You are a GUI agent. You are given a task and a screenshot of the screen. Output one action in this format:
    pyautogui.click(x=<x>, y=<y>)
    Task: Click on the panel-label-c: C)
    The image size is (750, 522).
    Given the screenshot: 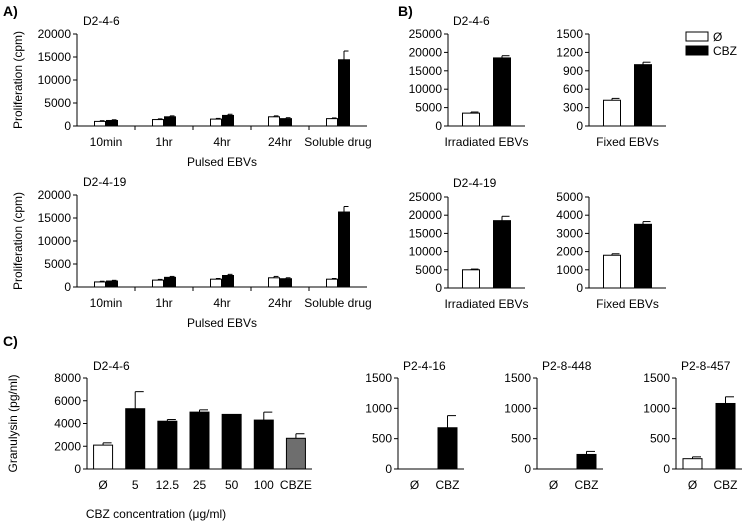 What is the action you would take?
    pyautogui.click(x=10, y=341)
    